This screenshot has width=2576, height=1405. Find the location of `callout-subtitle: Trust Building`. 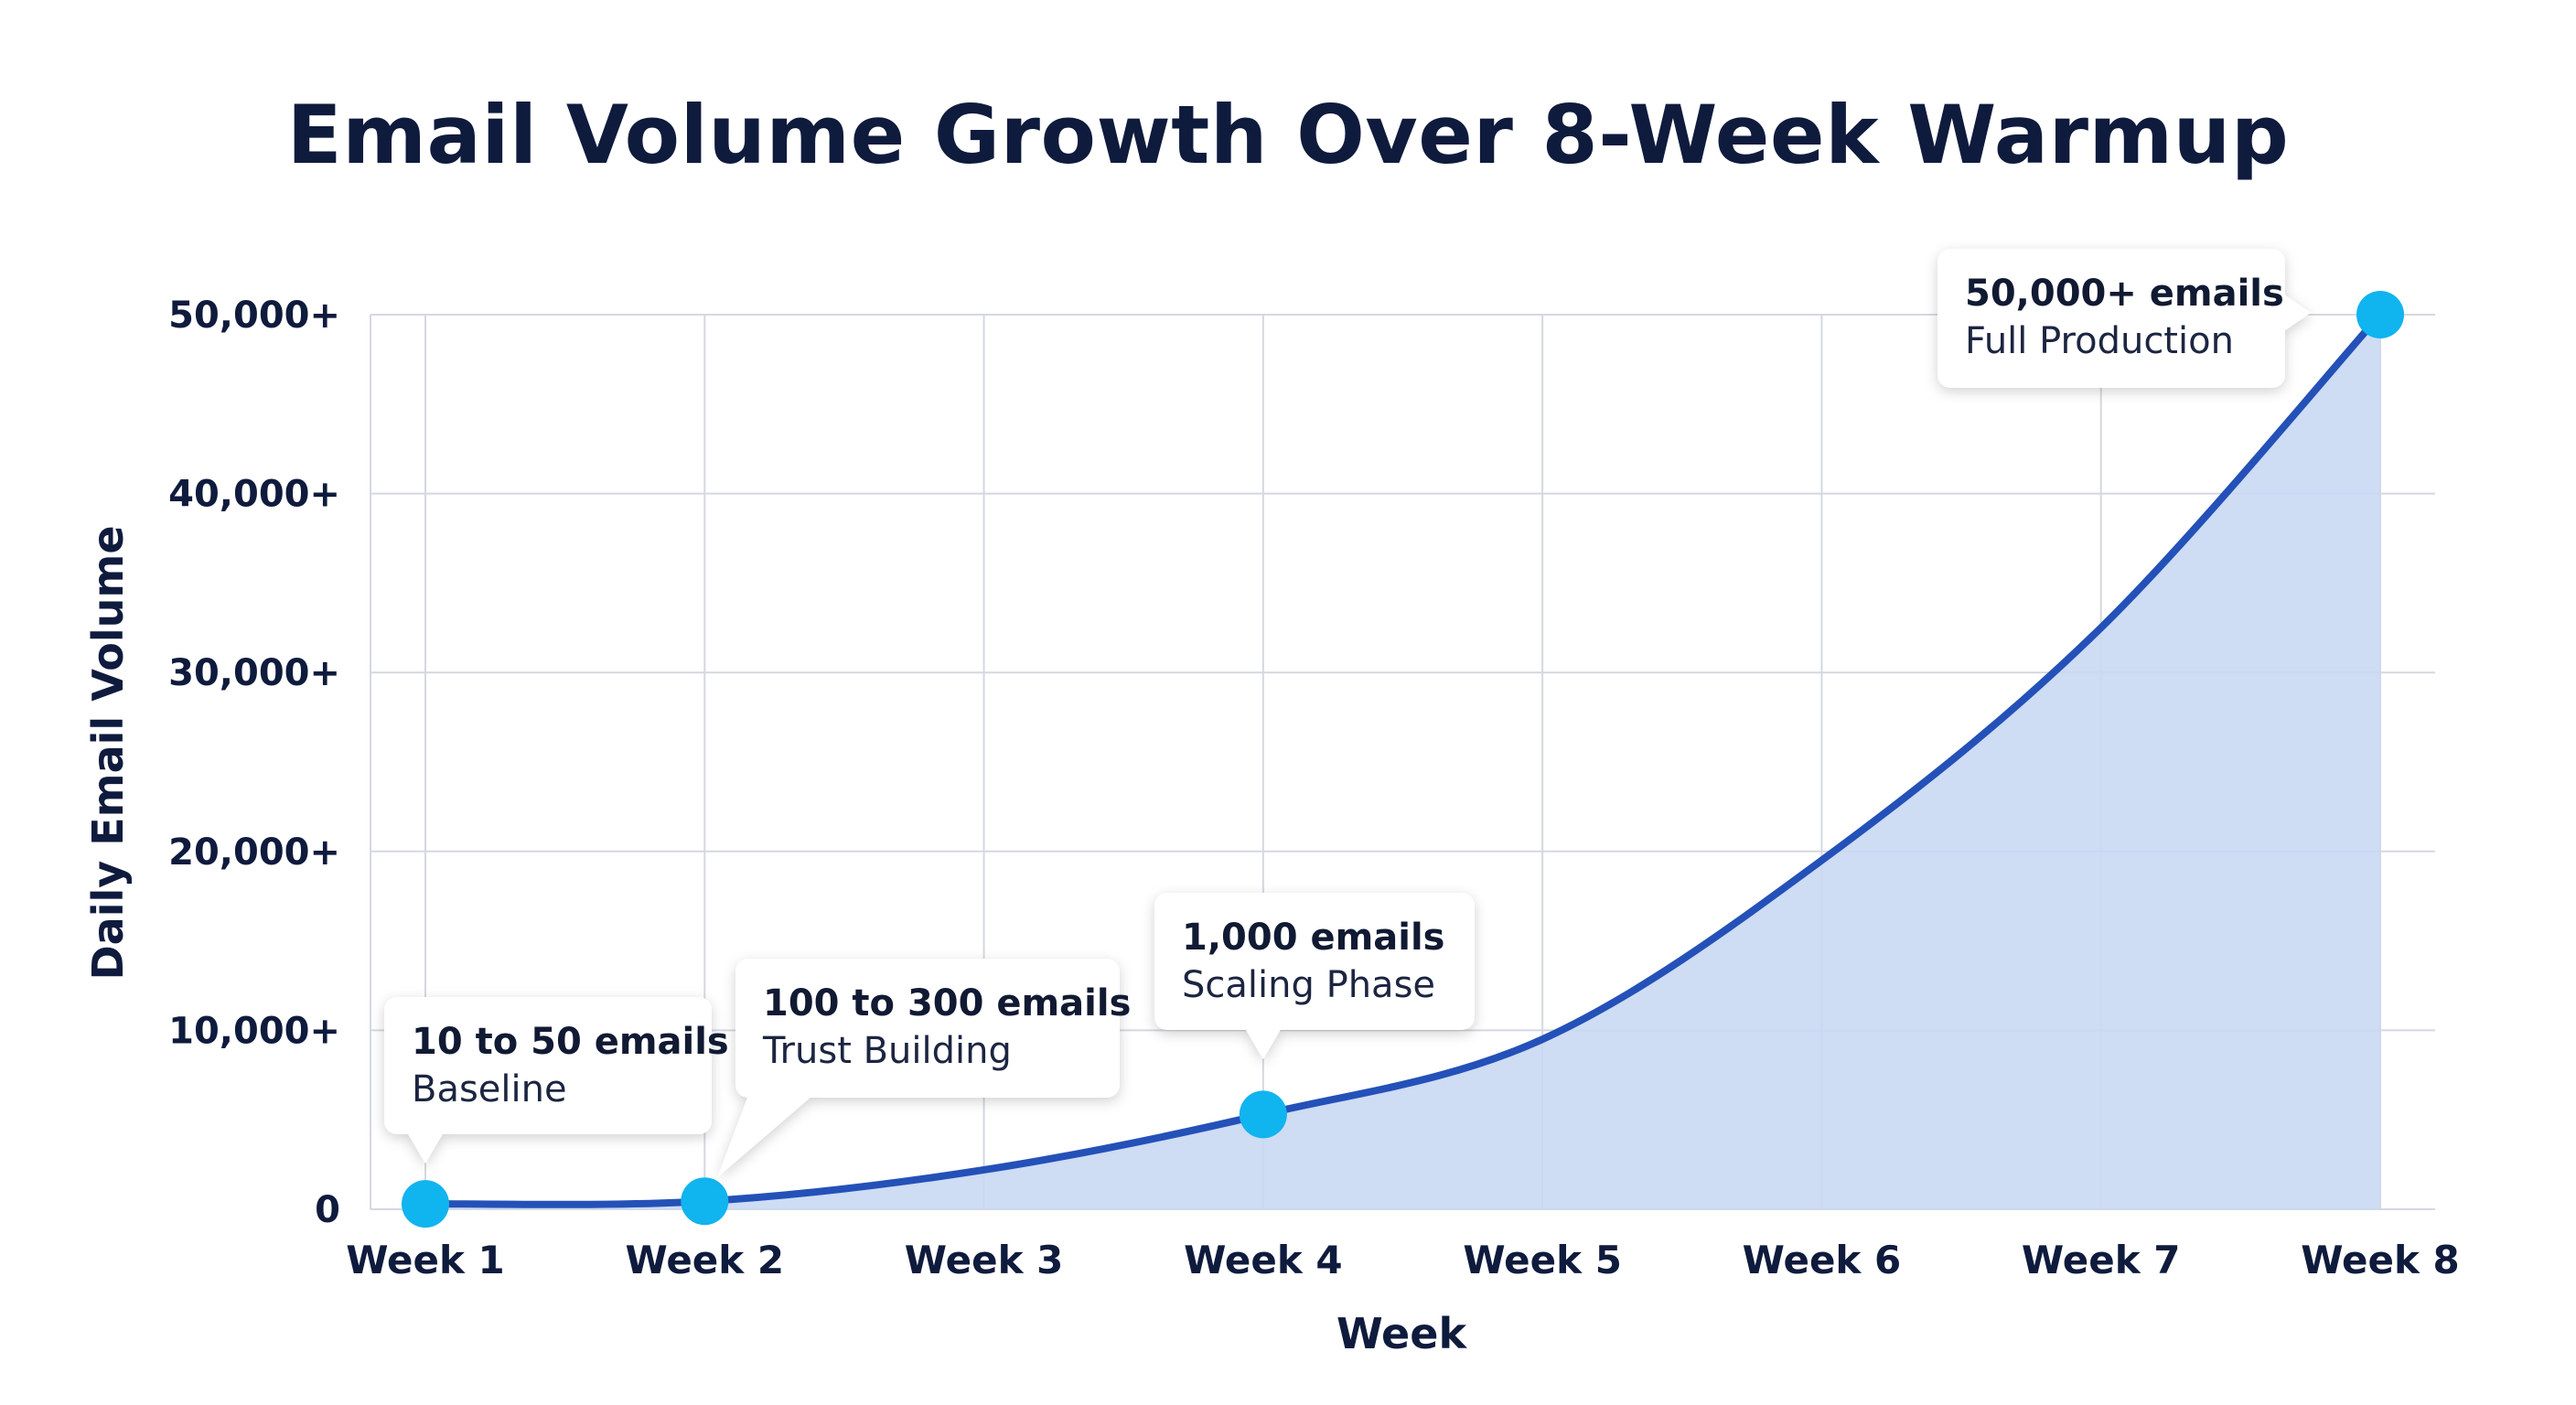

callout-subtitle: Trust Building is located at coordinates (887, 1051).